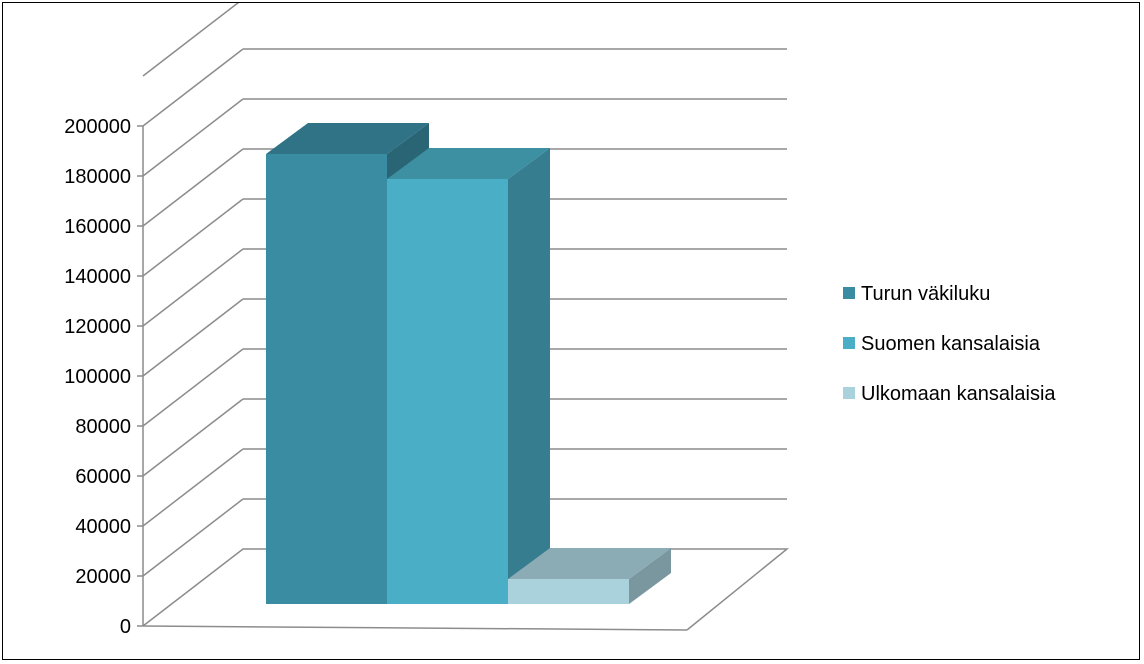  I want to click on y-tick-label: 80000, so click(103, 427).